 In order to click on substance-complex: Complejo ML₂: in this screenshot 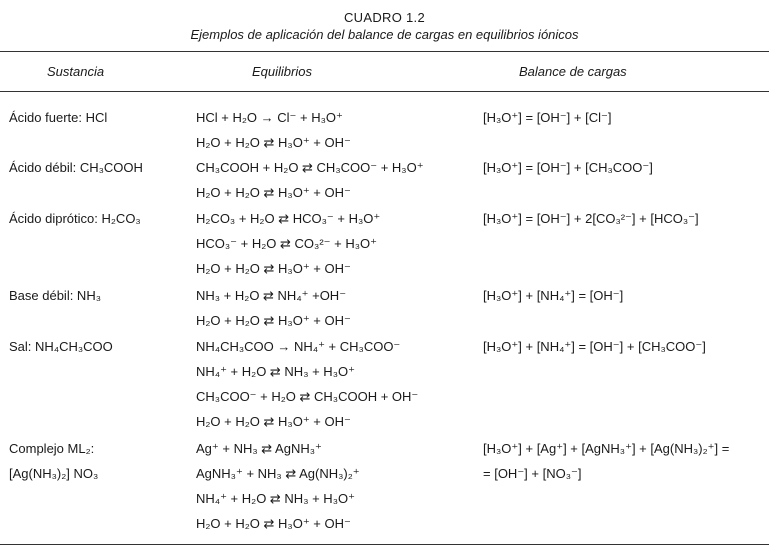, I will do `click(52, 448)`.